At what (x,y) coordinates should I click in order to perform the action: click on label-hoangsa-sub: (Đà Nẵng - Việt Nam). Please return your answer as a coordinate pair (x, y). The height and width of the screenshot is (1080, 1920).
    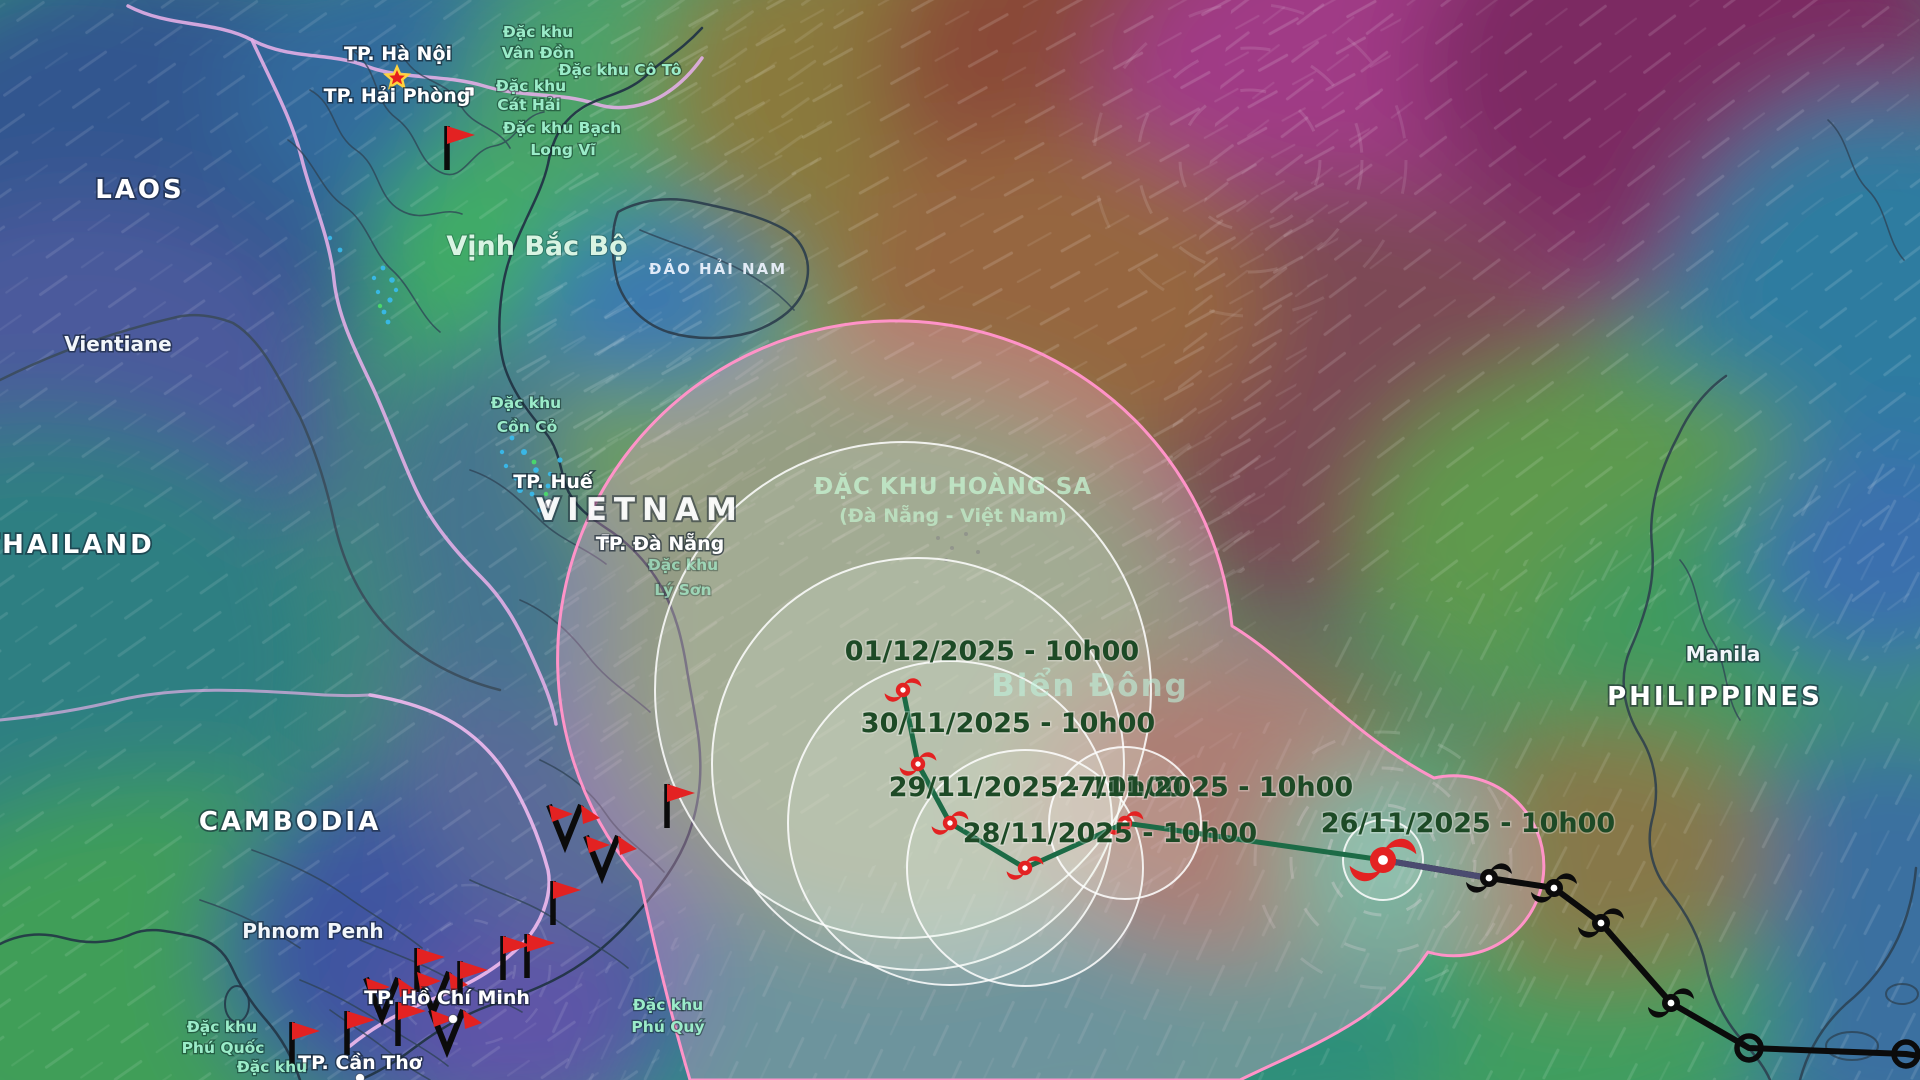
    Looking at the image, I should click on (953, 515).